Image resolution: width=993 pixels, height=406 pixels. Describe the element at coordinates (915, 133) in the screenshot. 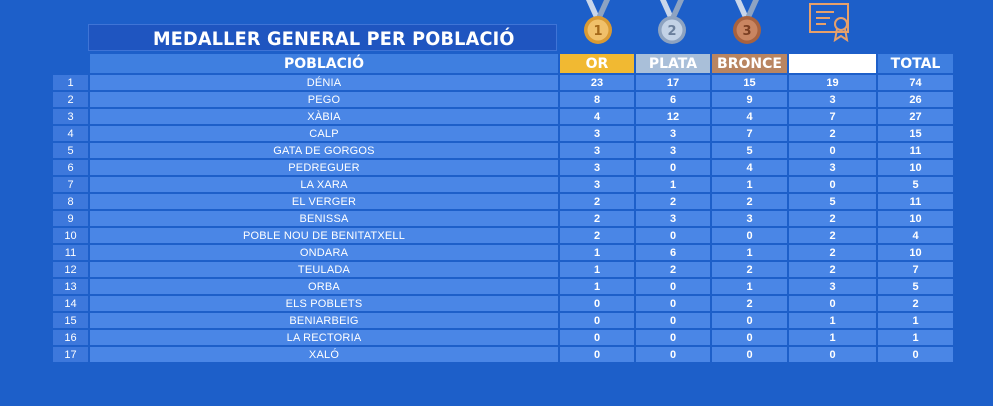

I see `total-count: 15` at that location.